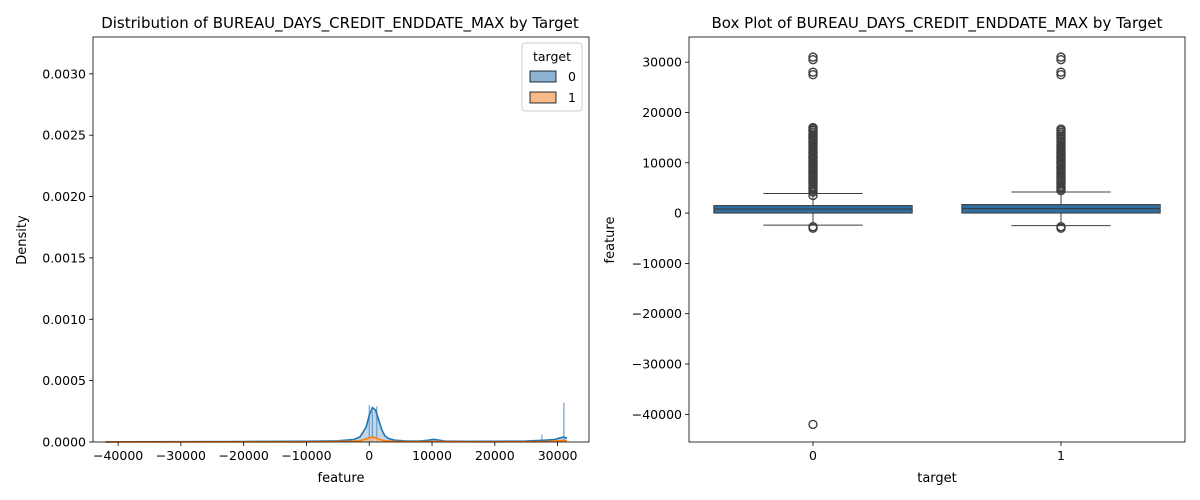 The image size is (1200, 500). I want to click on density-x-ticks: −40000 −30000 −20000 −10000 0 10000 20000 30000, so click(335, 452).